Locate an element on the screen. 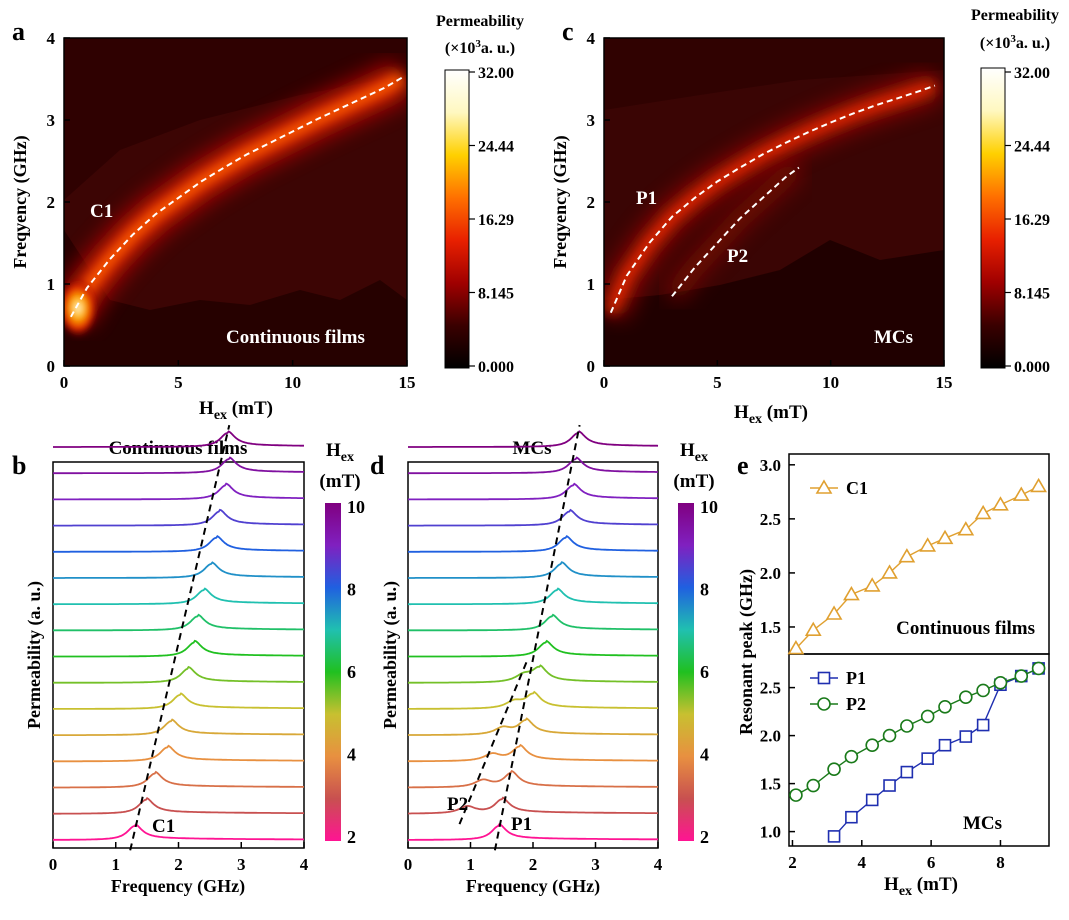 This screenshot has width=1069, height=920. y-tick-label: 1.5 is located at coordinates (770, 784).